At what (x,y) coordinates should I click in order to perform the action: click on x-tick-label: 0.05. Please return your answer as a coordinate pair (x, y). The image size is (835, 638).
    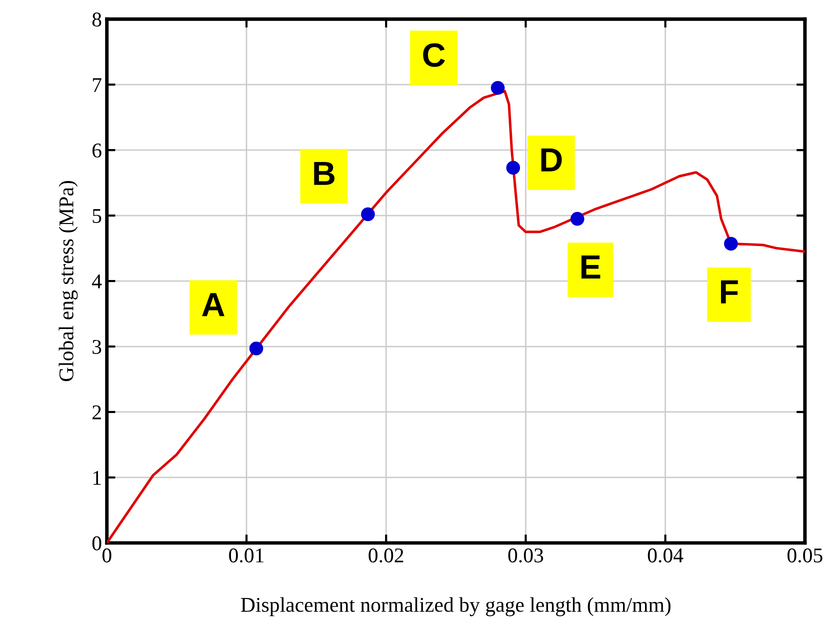
    Looking at the image, I should click on (805, 555).